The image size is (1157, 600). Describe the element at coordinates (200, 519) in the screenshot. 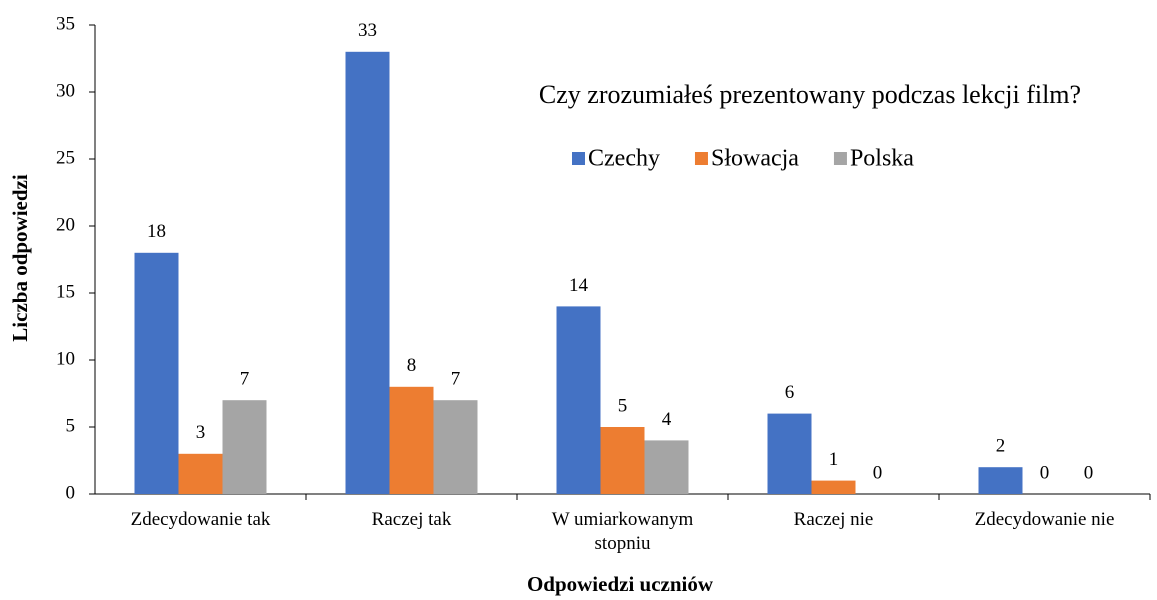

I see `x-tick-label: Zdecydowanie tak` at that location.